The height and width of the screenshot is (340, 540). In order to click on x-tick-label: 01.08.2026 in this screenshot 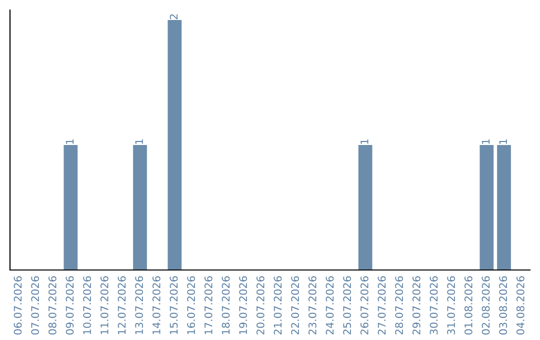, I will do `click(468, 305)`.